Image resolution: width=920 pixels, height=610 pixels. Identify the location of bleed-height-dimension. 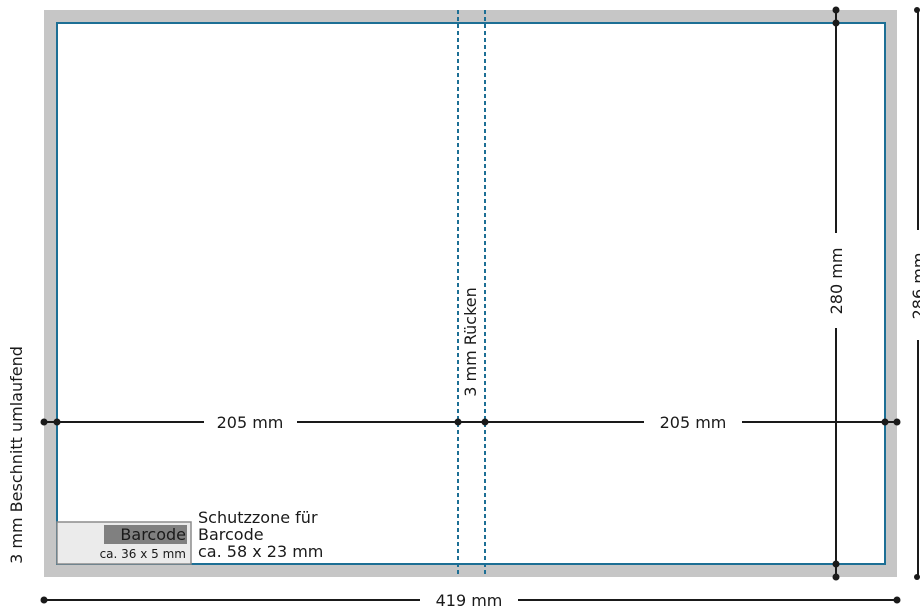
(917, 293).